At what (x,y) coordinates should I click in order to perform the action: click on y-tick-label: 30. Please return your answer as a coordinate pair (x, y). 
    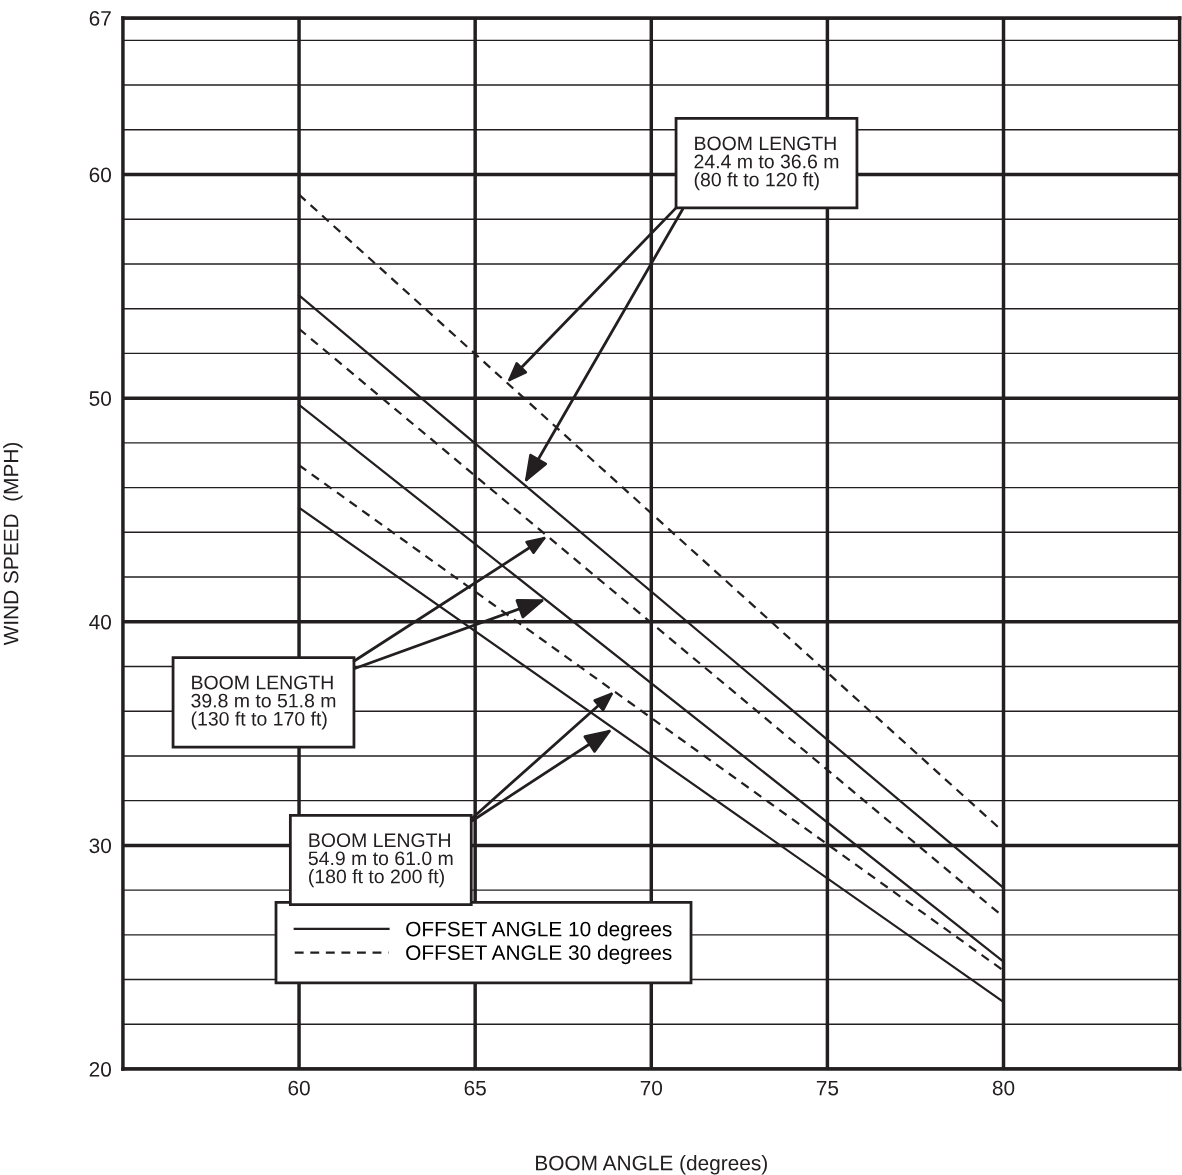
    Looking at the image, I should click on (100, 846).